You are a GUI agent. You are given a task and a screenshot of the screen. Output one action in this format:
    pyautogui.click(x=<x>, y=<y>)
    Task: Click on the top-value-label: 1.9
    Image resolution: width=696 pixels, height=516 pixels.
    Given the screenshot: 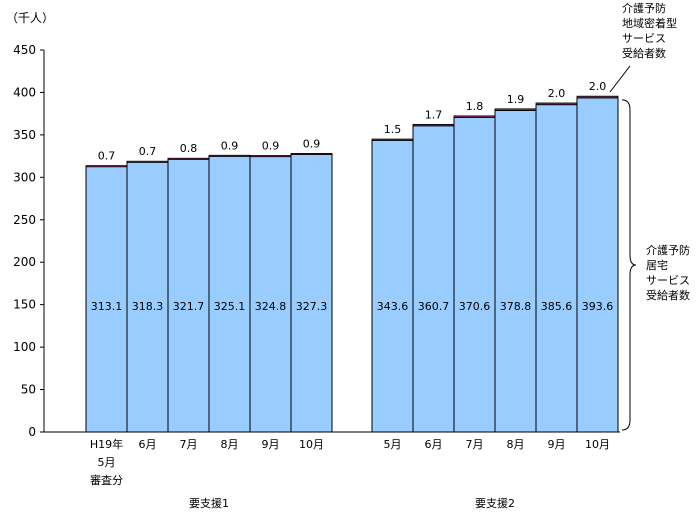 What is the action you would take?
    pyautogui.click(x=516, y=99)
    